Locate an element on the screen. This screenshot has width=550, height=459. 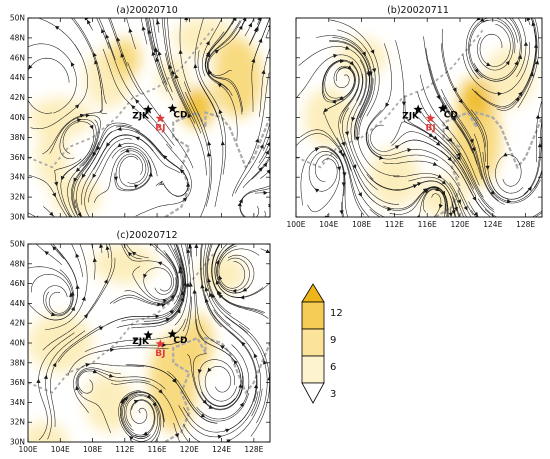
colorbar: 12 9 6 3 is located at coordinates (322, 343).